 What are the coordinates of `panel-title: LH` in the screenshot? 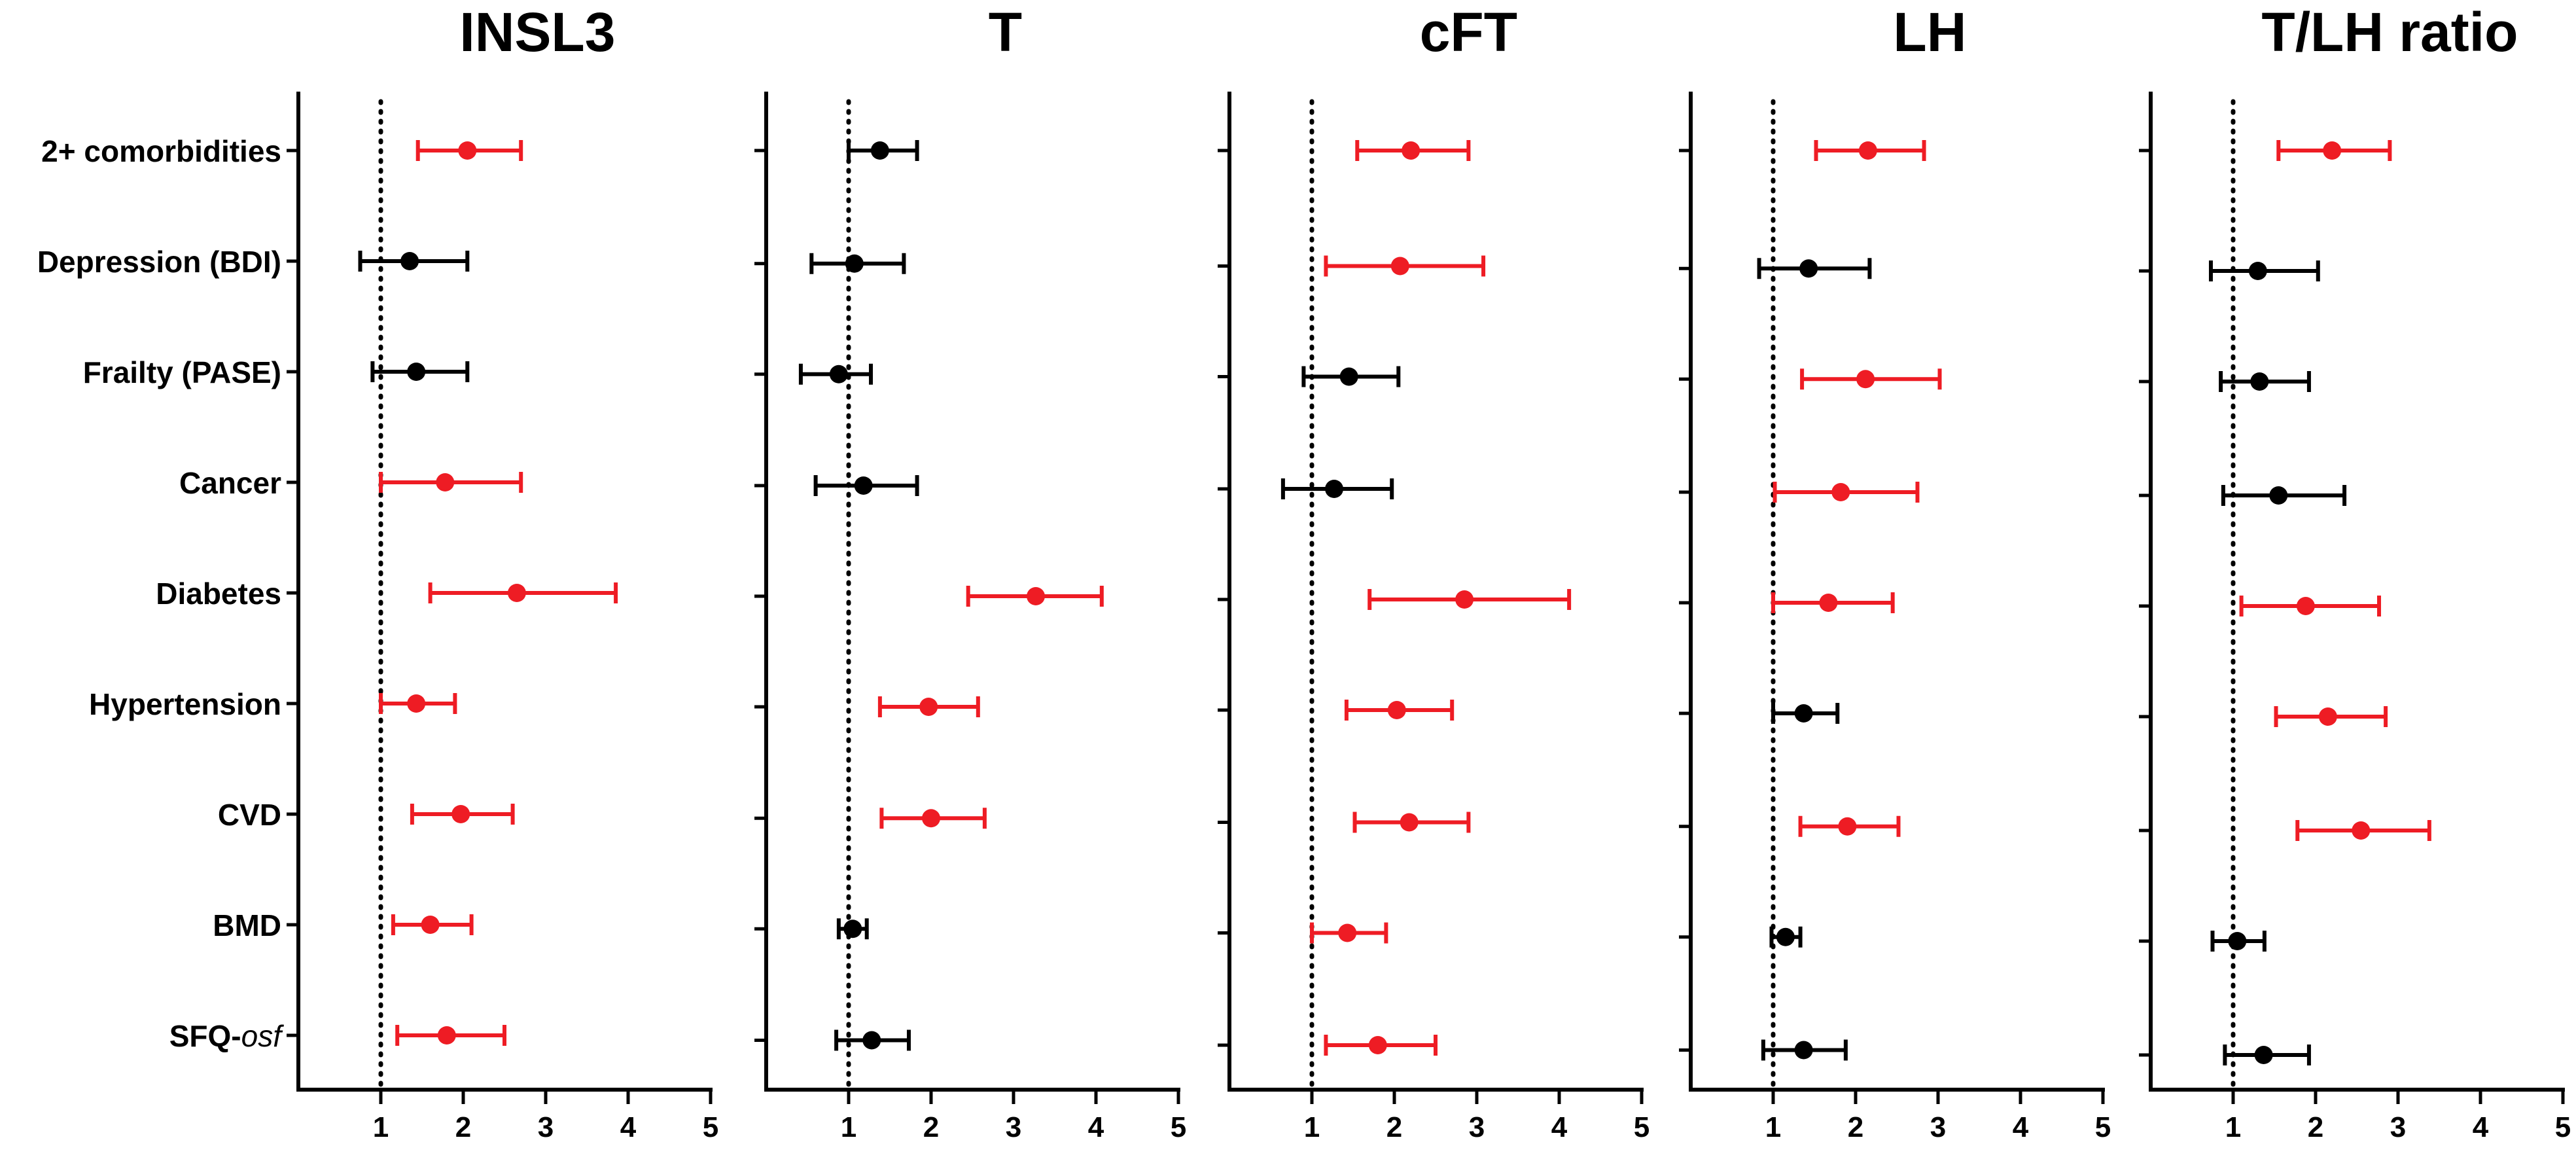 It's located at (1929, 32).